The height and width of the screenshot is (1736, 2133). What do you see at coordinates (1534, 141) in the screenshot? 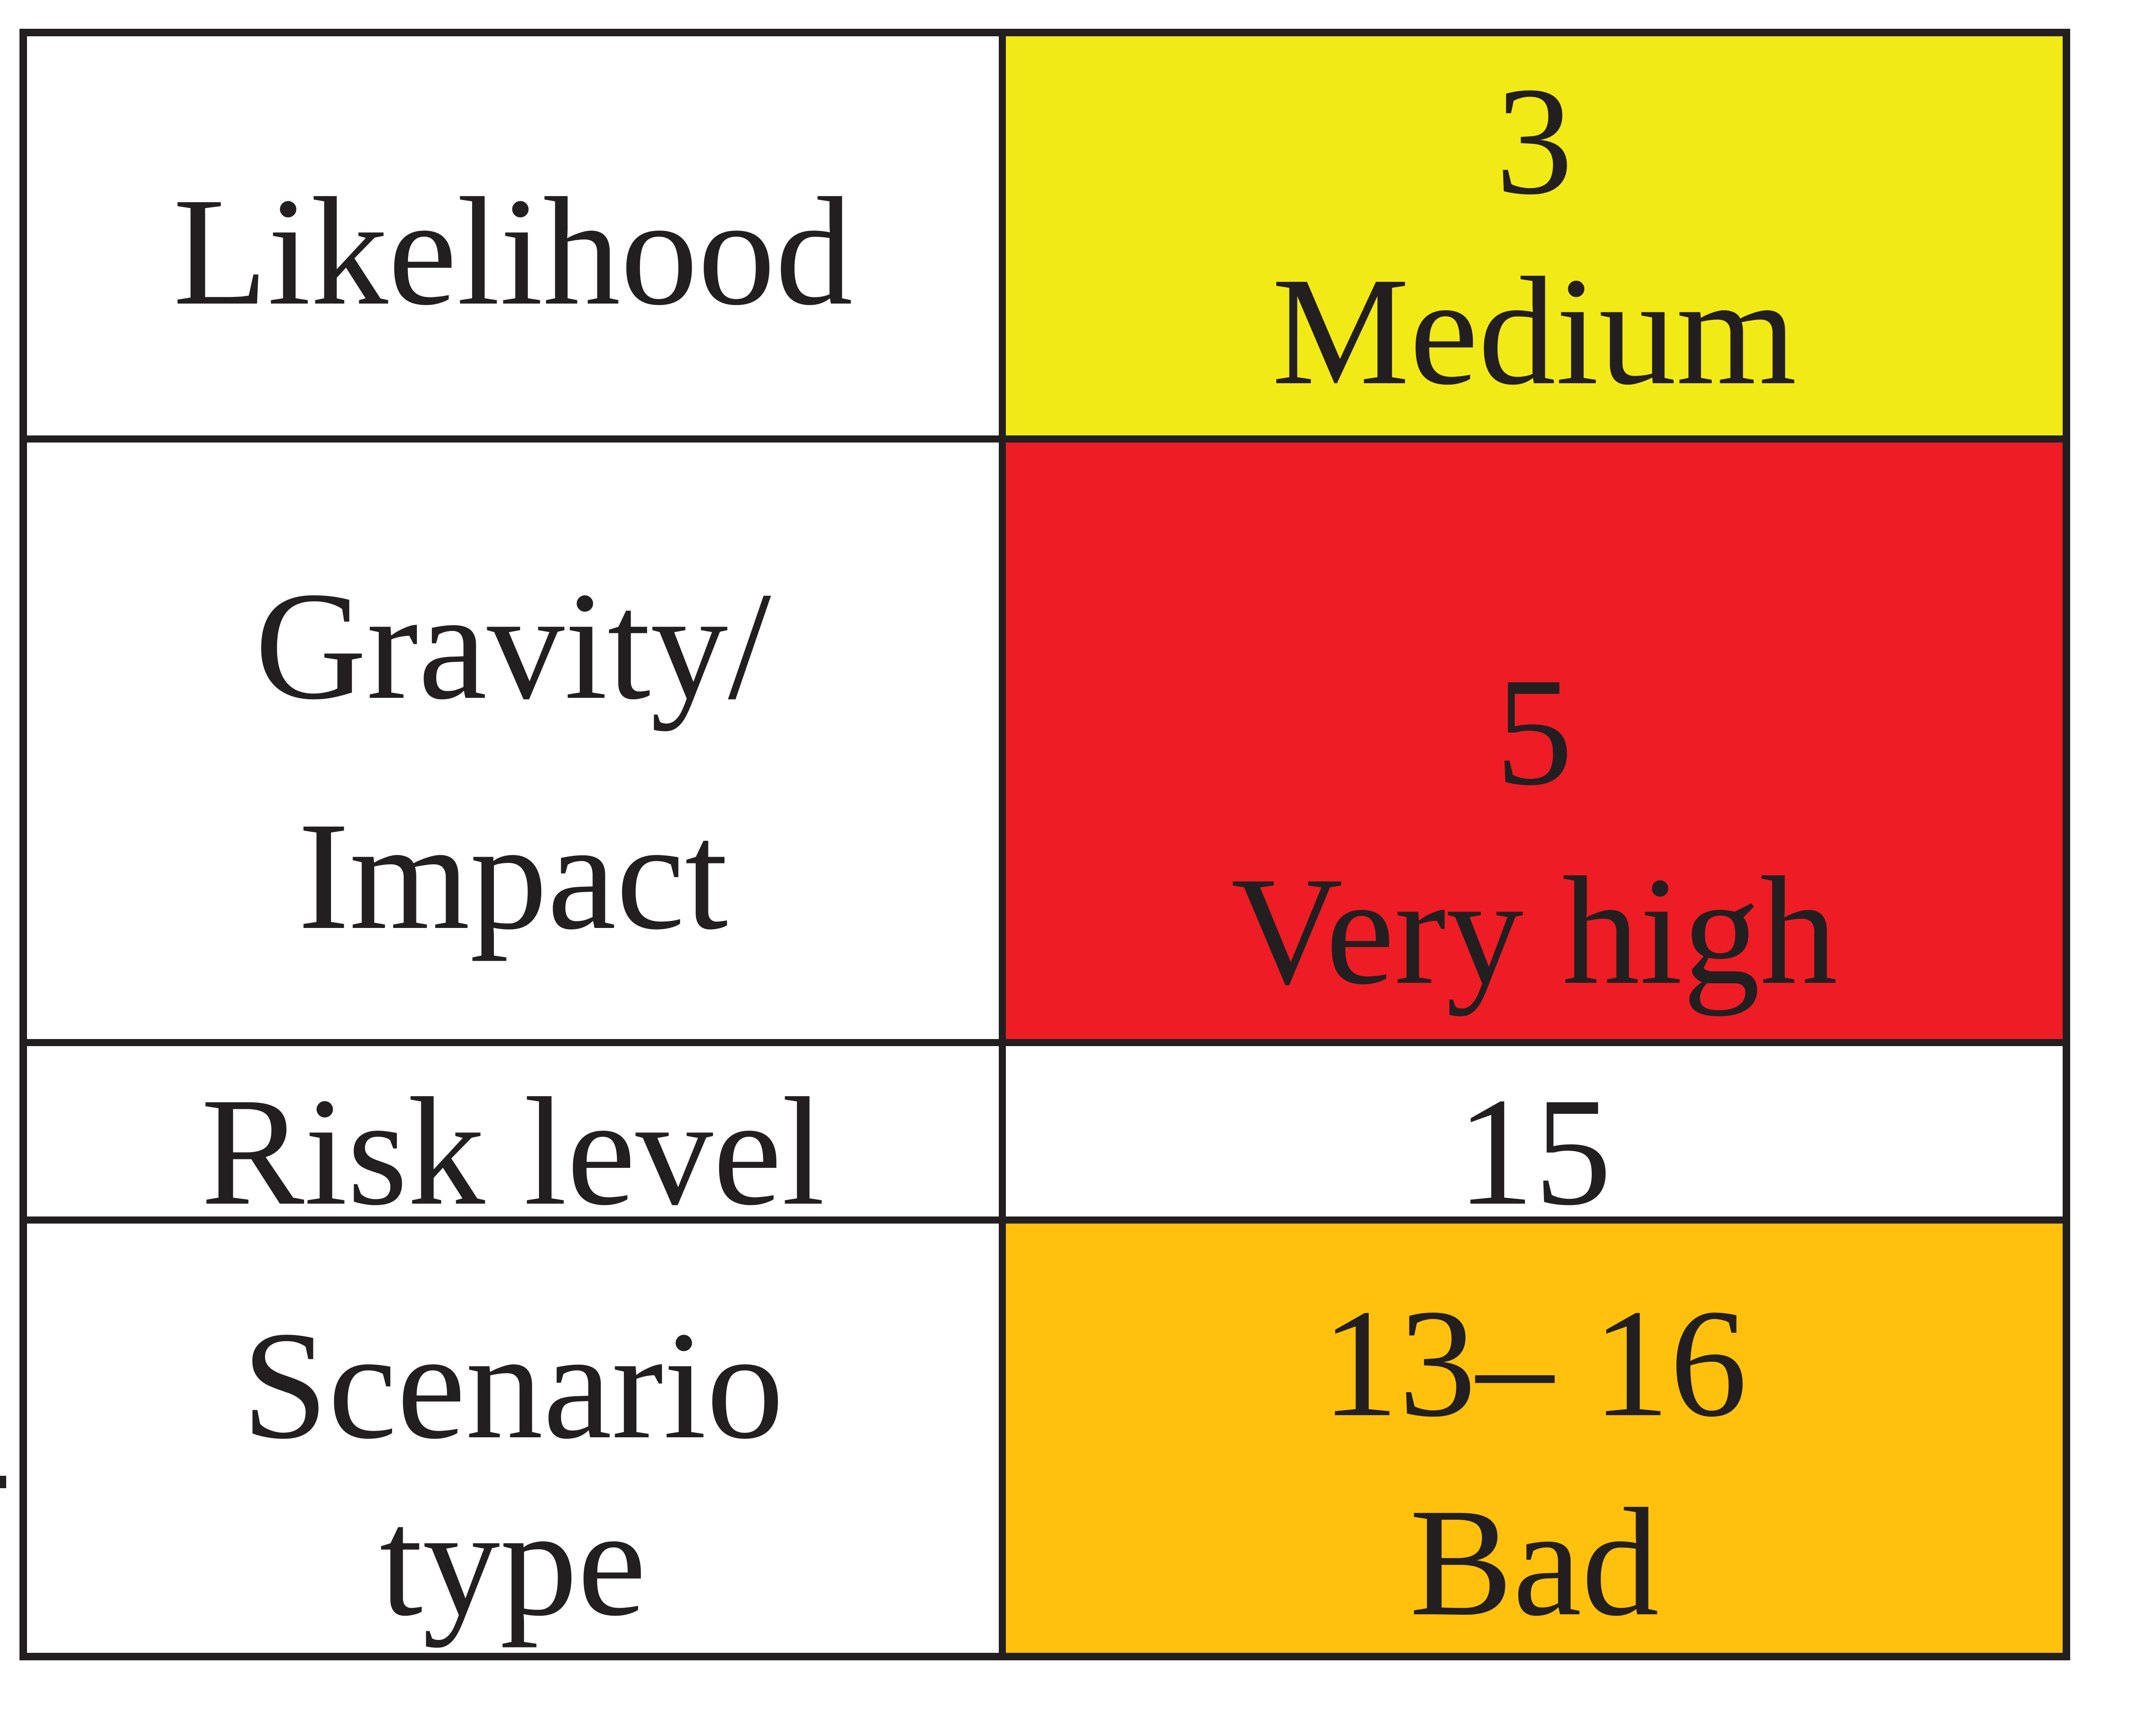
I see `likelihood-score: 3` at bounding box center [1534, 141].